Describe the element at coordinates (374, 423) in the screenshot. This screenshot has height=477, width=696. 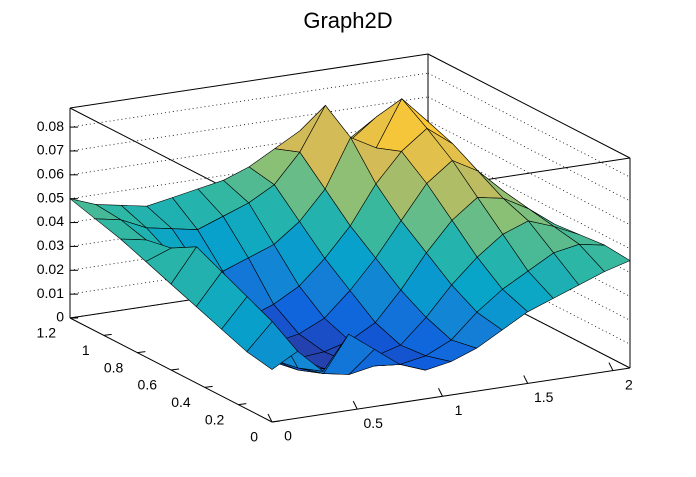
I see `x-tick-label: 0.5` at that location.